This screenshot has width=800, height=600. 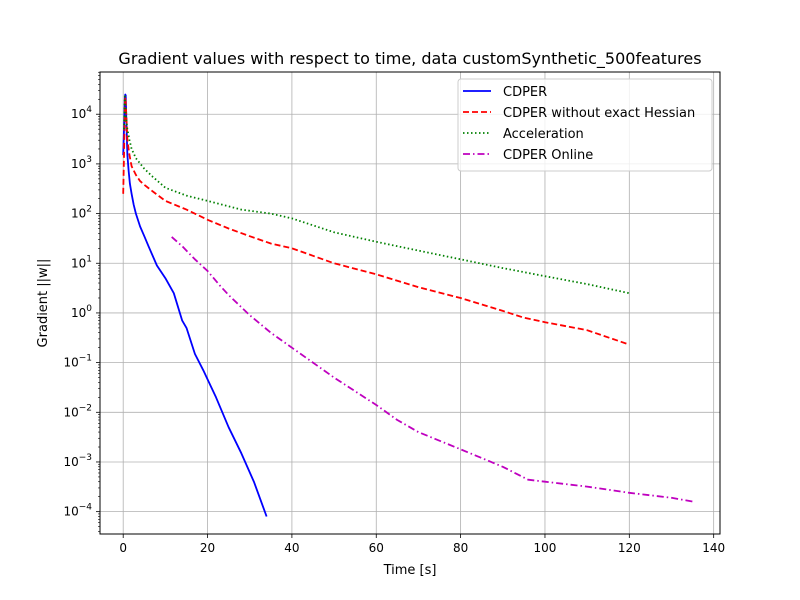 What do you see at coordinates (599, 113) in the screenshot?
I see `legend-label-2: CDPER without exact Hessian` at bounding box center [599, 113].